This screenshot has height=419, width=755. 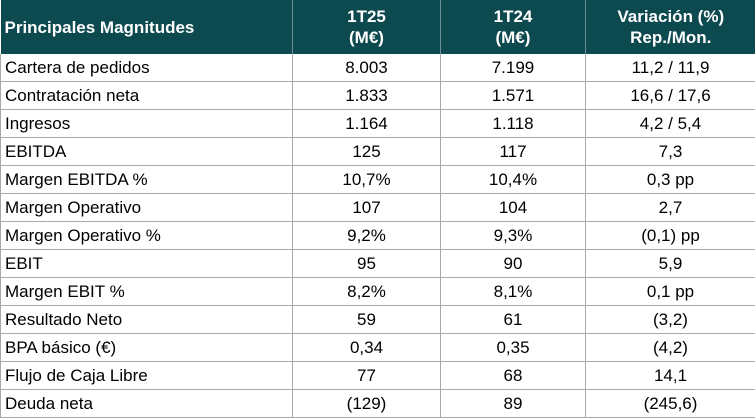 What do you see at coordinates (670, 347) in the screenshot?
I see `cell-value: (4,2)` at bounding box center [670, 347].